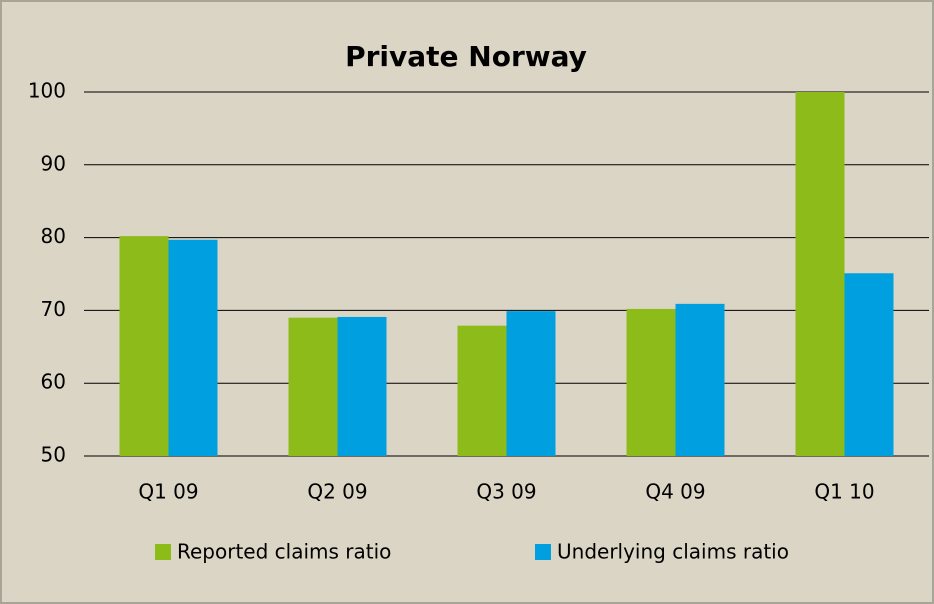 The width and height of the screenshot is (934, 604). What do you see at coordinates (284, 552) in the screenshot?
I see `legend-label: Reported claims ratio` at bounding box center [284, 552].